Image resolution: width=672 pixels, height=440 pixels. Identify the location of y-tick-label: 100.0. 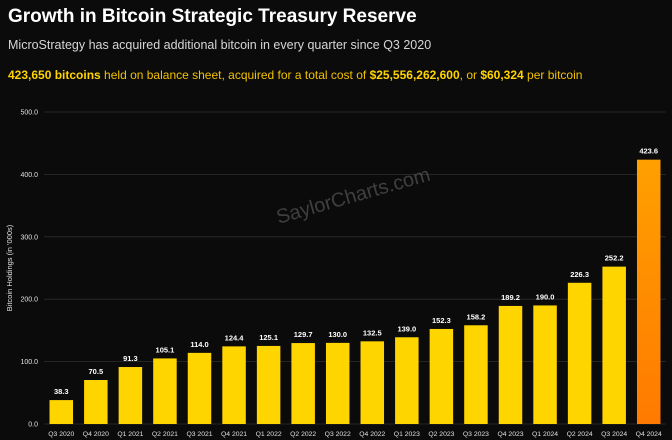
(29, 362).